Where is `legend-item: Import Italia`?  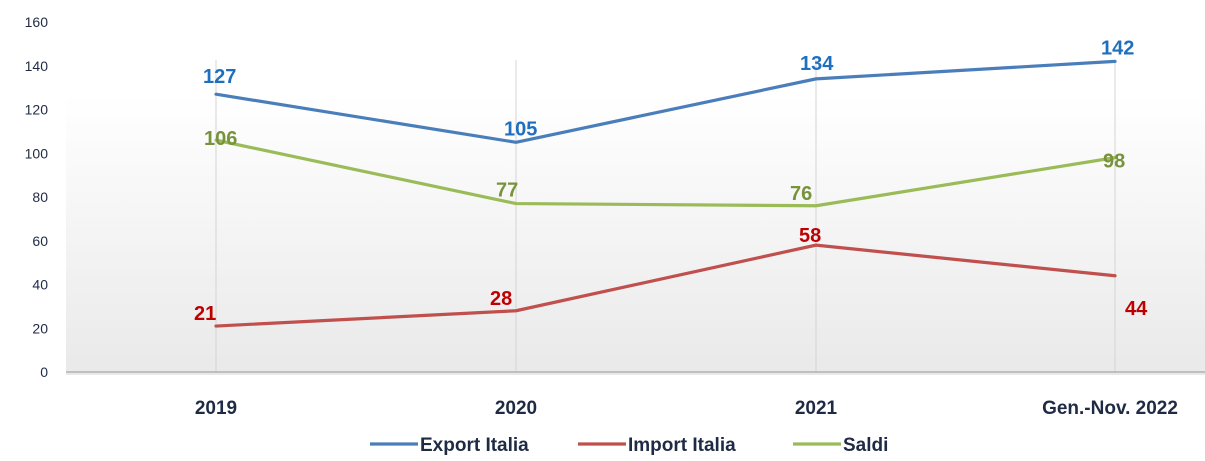 legend-item: Import Italia is located at coordinates (657, 445).